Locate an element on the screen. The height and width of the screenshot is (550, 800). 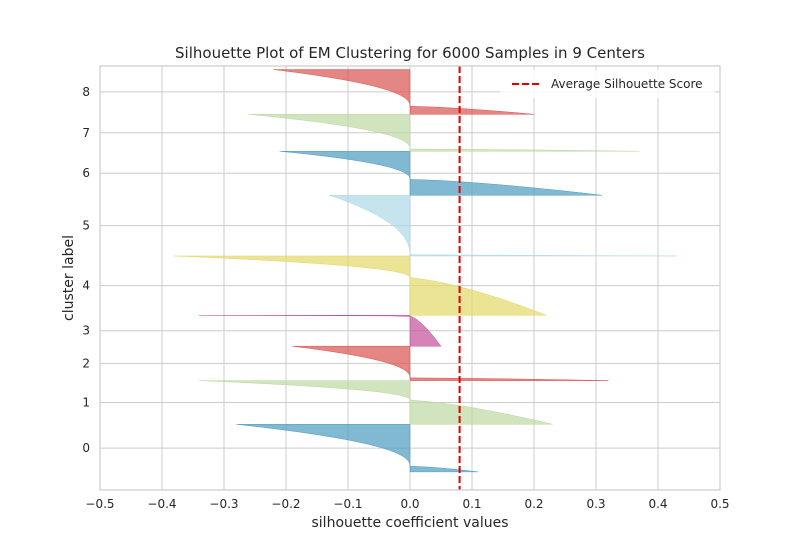
legend: Average Silhouette Score is located at coordinates (607, 84).